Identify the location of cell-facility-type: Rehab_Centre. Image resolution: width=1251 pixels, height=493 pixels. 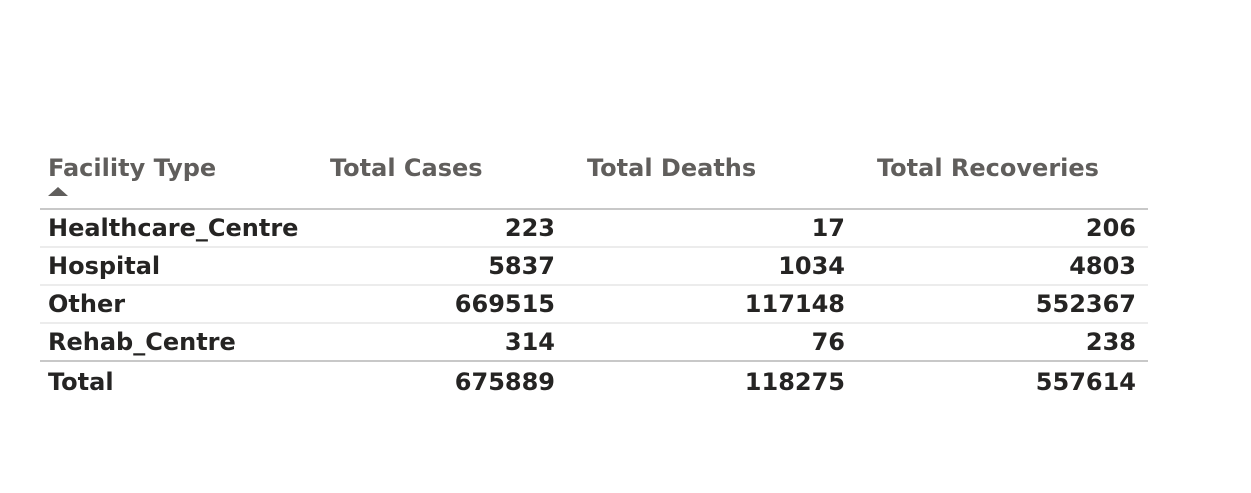
(165, 342).